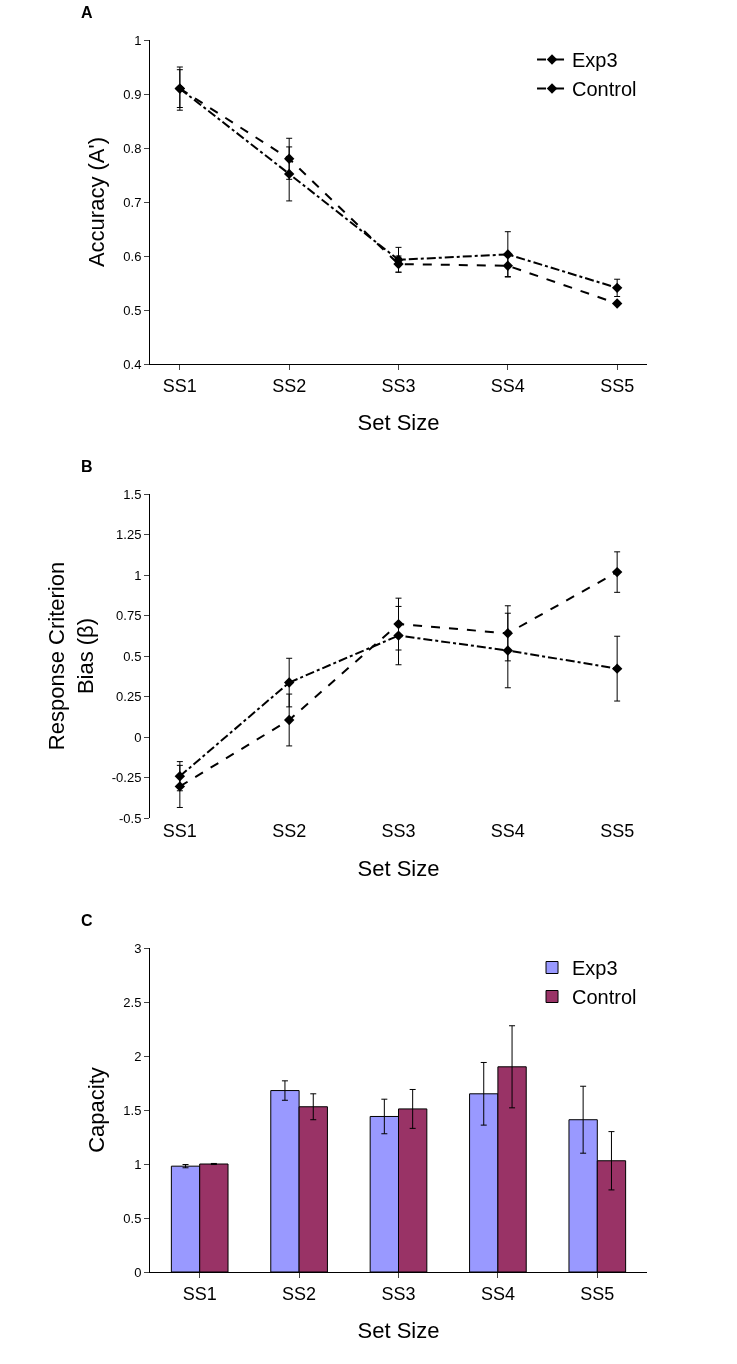  What do you see at coordinates (132, 148) in the screenshot?
I see `y-tick-label: 0.8` at bounding box center [132, 148].